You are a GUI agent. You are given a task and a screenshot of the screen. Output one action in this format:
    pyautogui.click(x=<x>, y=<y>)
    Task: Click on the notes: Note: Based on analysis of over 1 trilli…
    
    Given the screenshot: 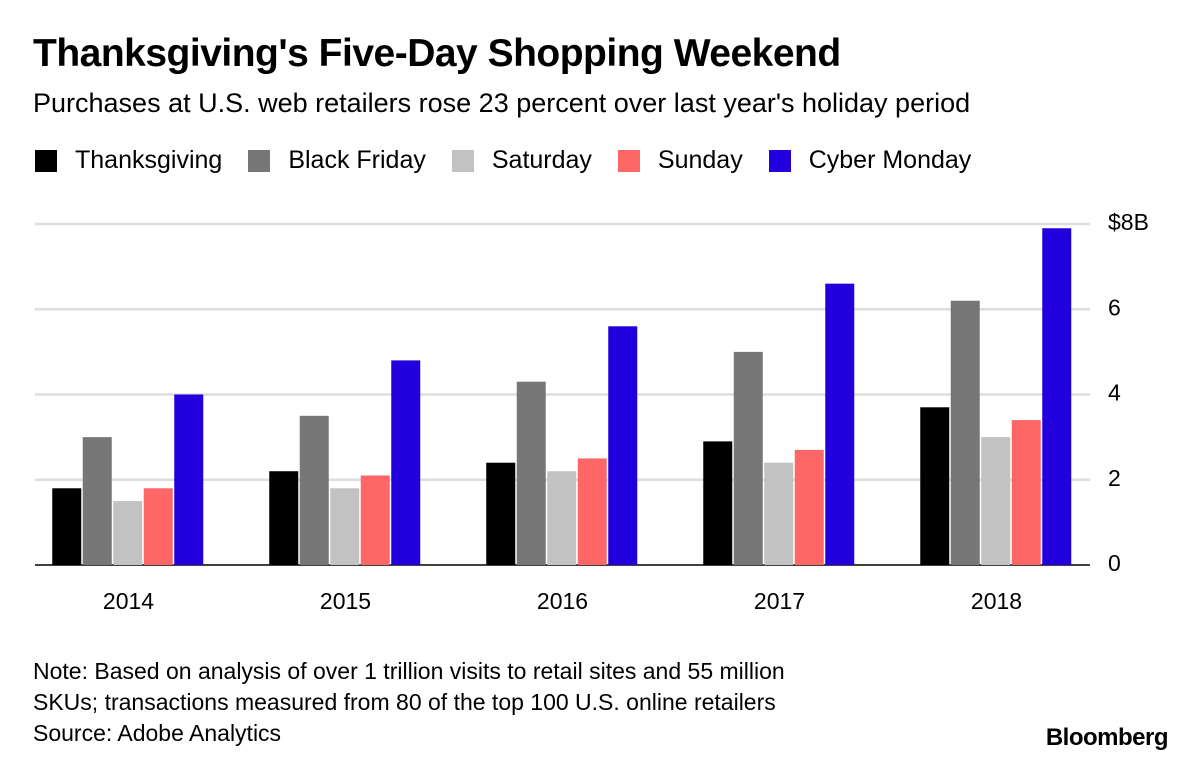 What is the action you would take?
    pyautogui.click(x=409, y=702)
    